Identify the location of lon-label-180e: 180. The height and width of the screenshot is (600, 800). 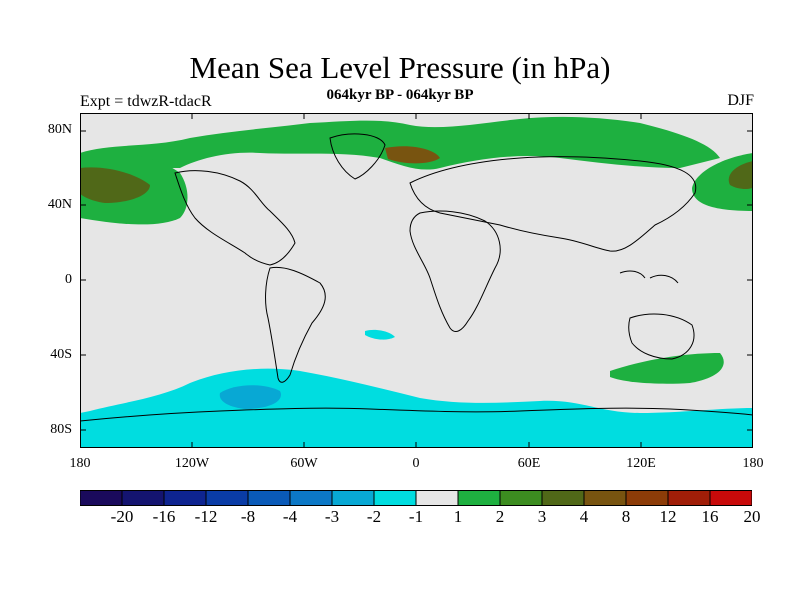
(753, 463).